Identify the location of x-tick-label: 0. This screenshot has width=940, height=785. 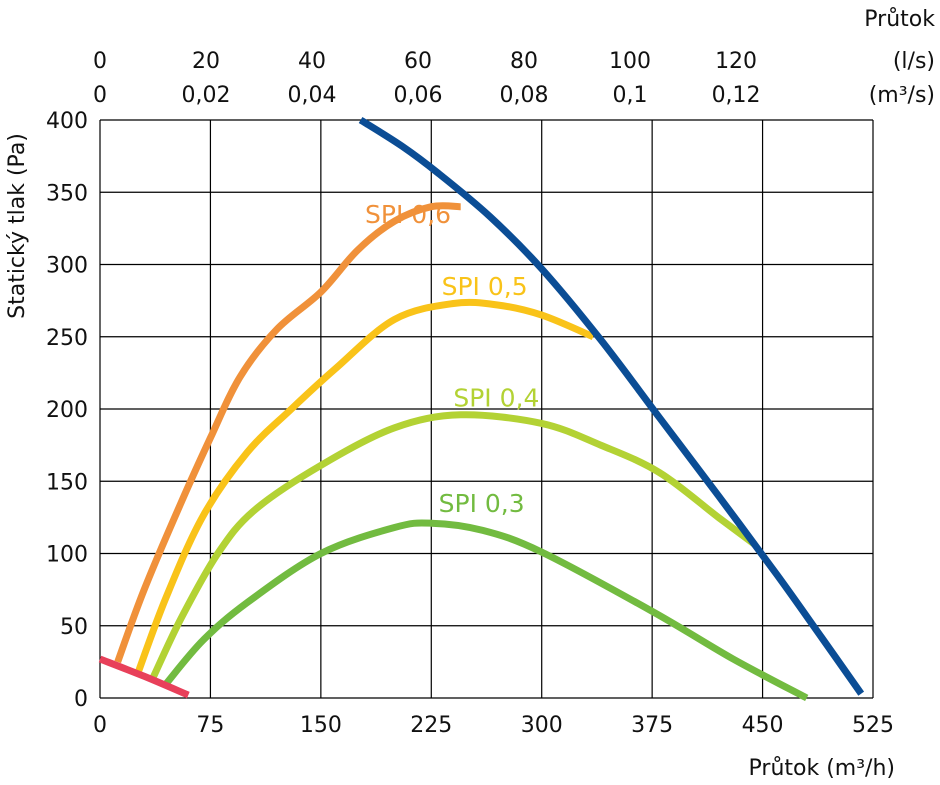
(100, 725).